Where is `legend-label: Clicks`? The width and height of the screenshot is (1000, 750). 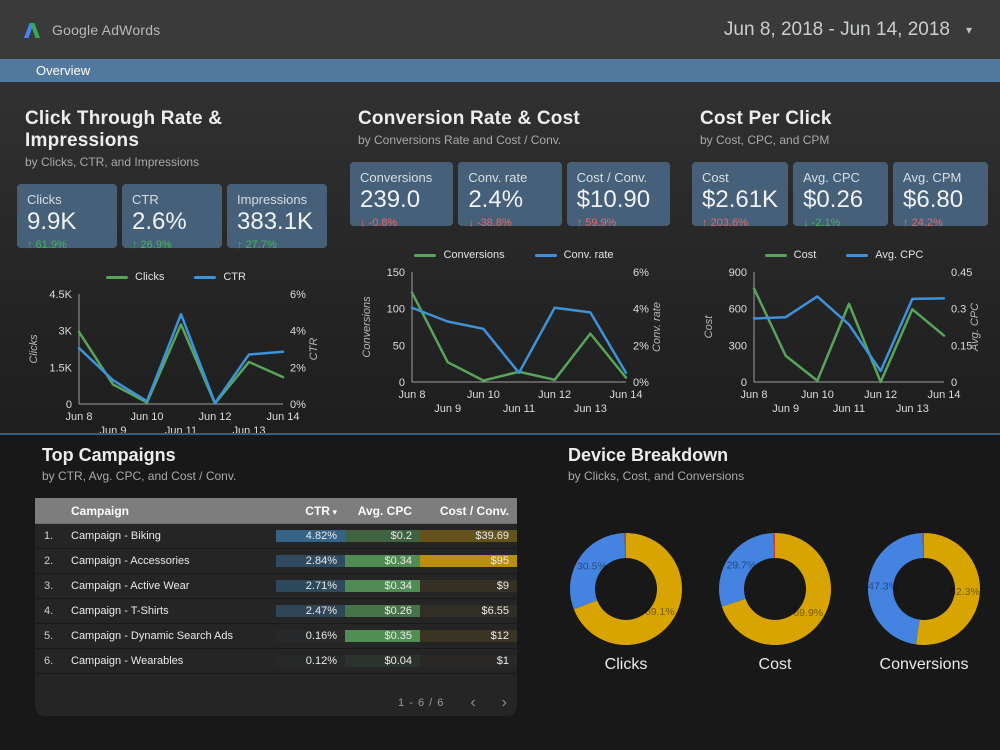
legend-label: Clicks is located at coordinates (150, 277).